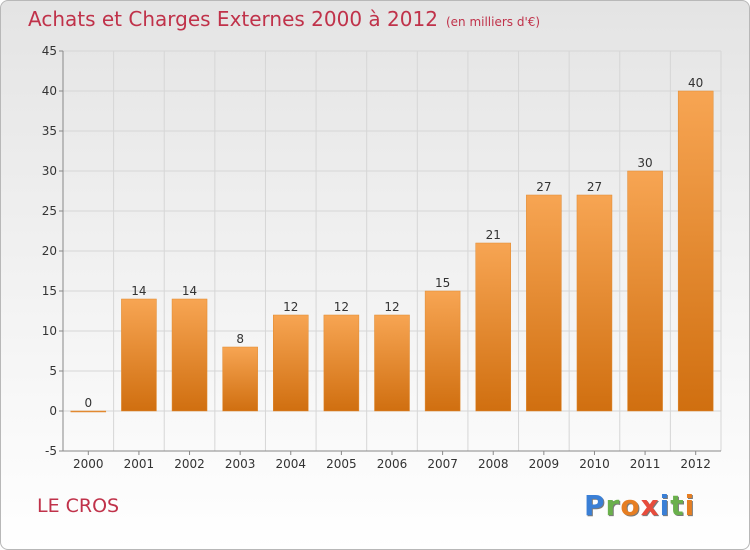 Image resolution: width=750 pixels, height=550 pixels. What do you see at coordinates (49, 331) in the screenshot?
I see `y-tick-label: 10` at bounding box center [49, 331].